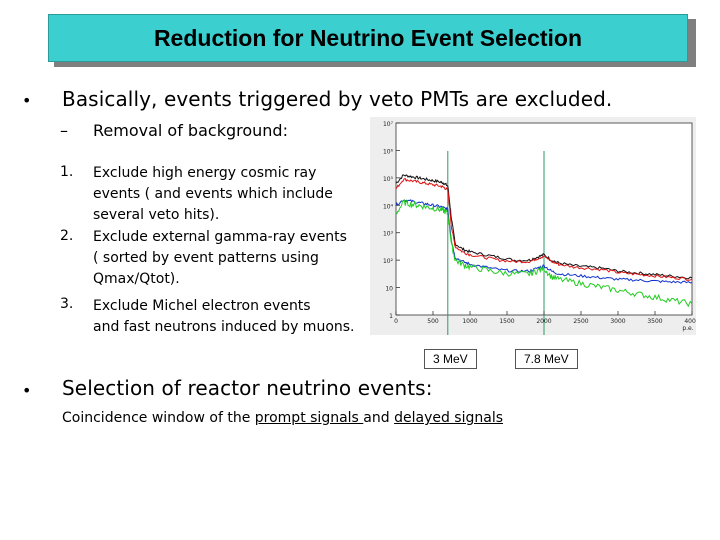 The image size is (720, 540). Describe the element at coordinates (580, 321) in the screenshot. I see `x-tick-label: 2500` at that location.